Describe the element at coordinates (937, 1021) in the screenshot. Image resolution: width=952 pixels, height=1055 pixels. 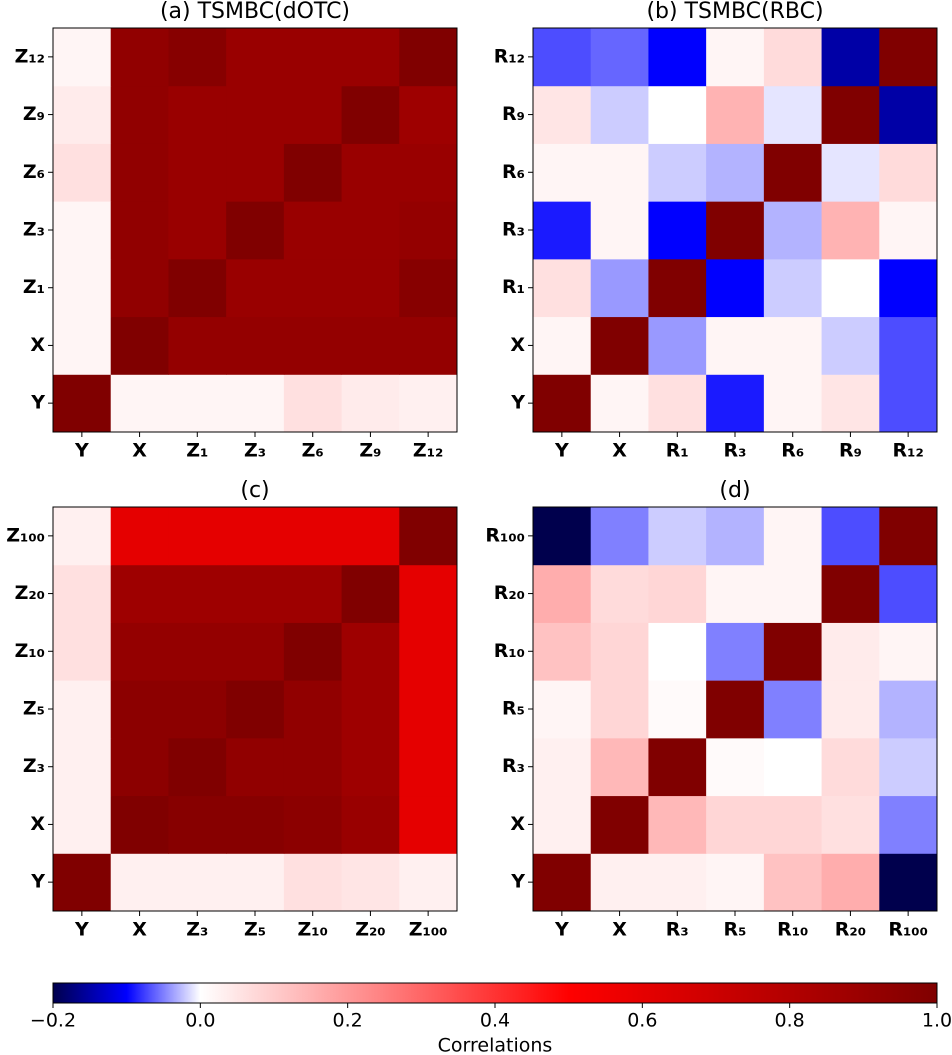
I see `colorbar-tick-label: 1.0` at that location.